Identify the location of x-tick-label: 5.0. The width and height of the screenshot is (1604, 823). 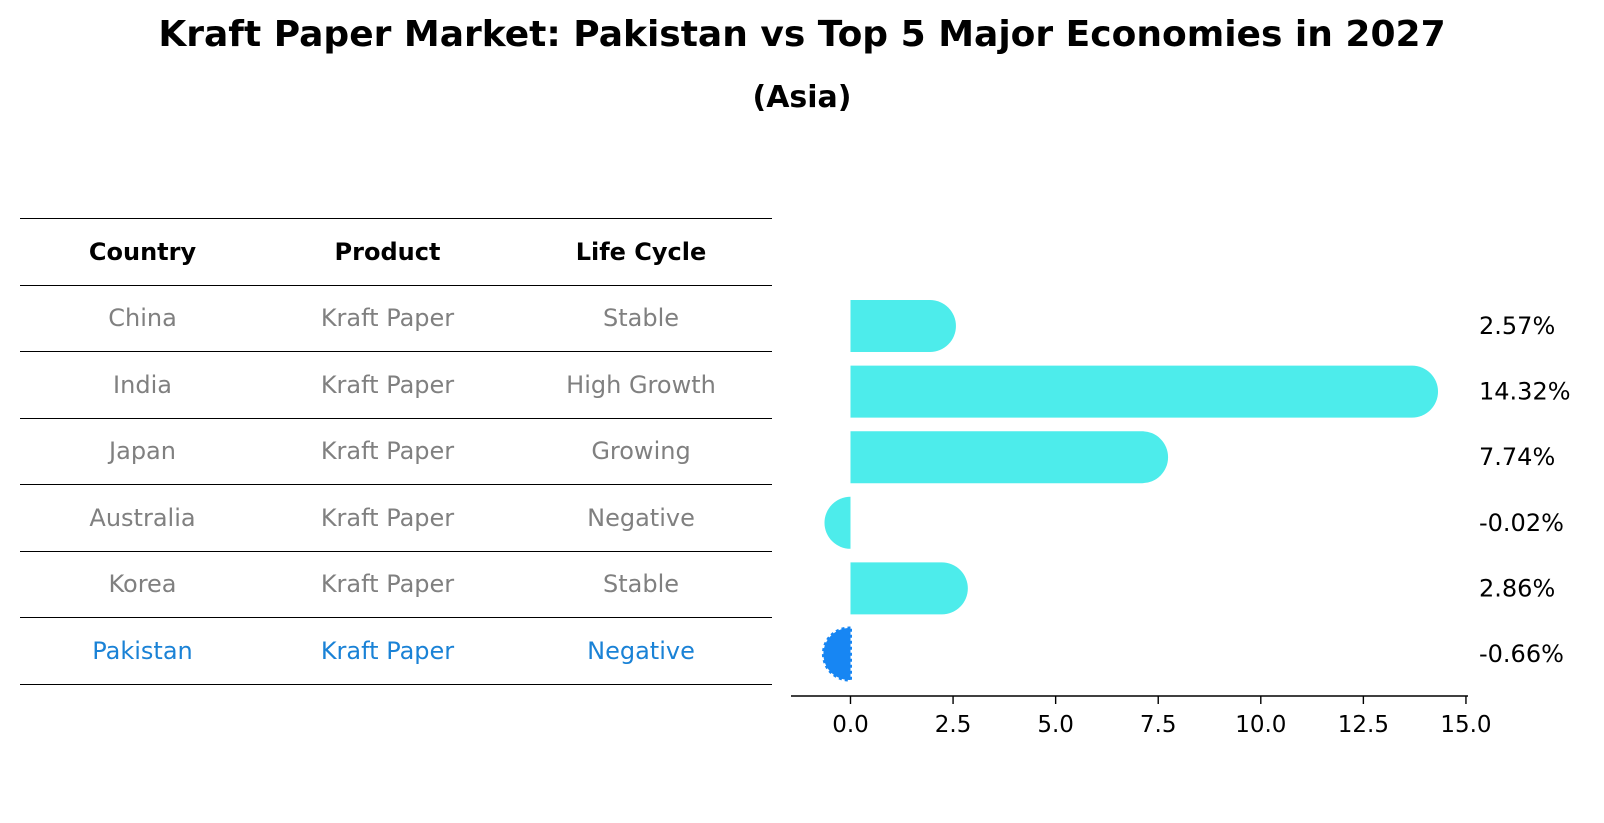
(1055, 725).